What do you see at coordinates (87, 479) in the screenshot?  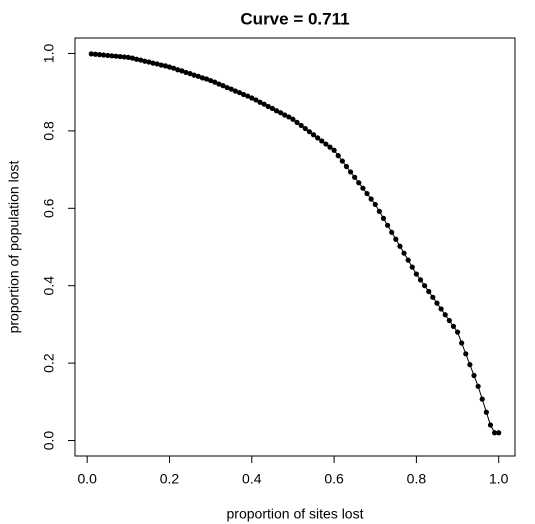 I see `x-tick-label: 0.0` at bounding box center [87, 479].